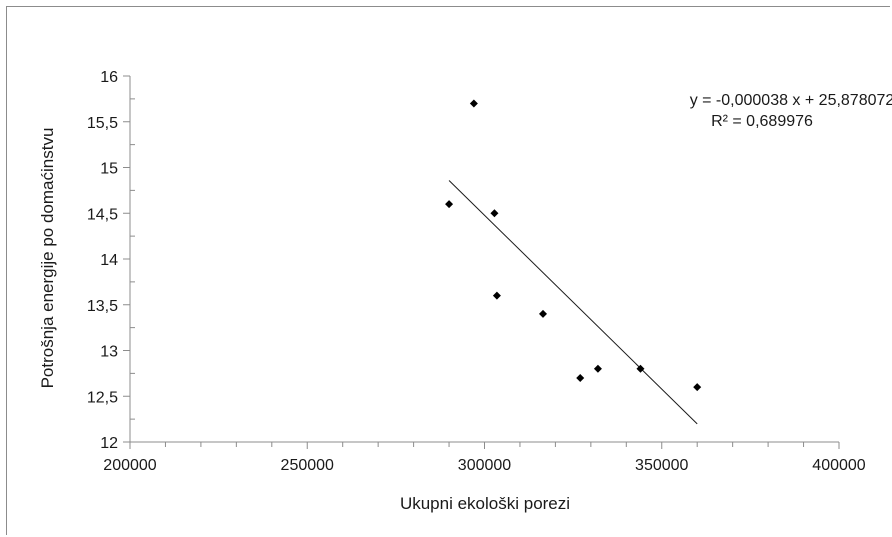  What do you see at coordinates (102, 397) in the screenshot?
I see `y-tick-label: 12,5` at bounding box center [102, 397].